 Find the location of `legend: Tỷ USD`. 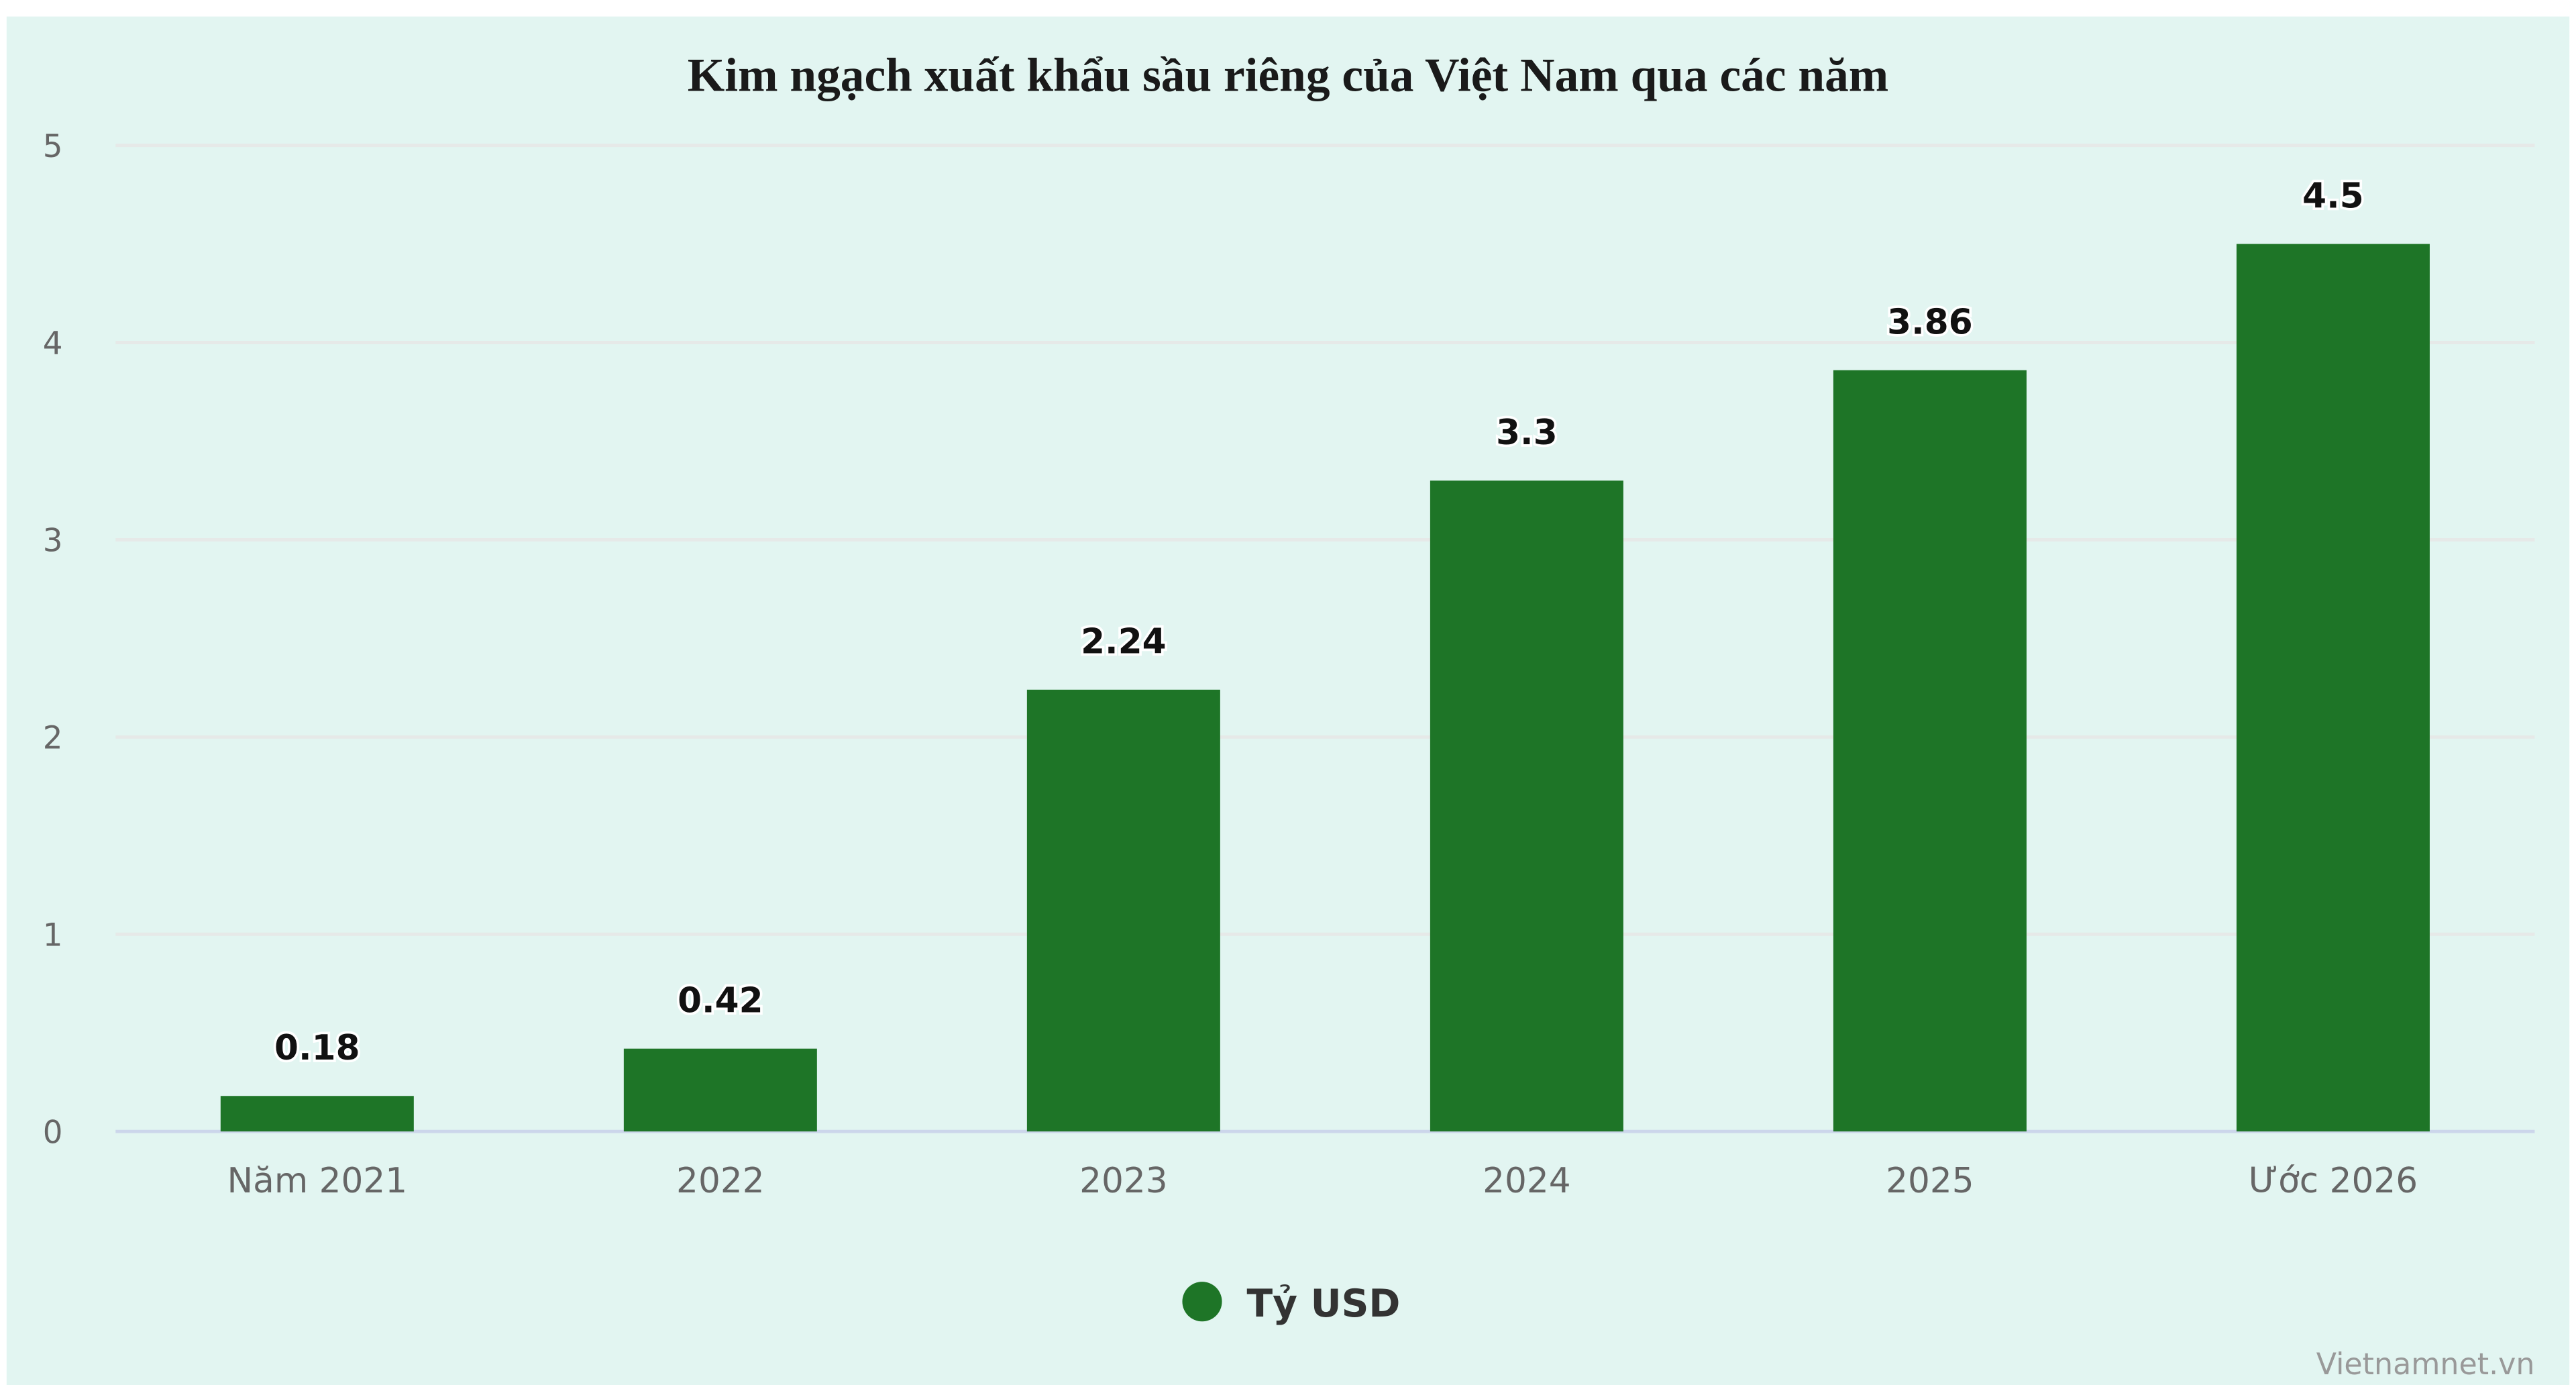

legend: Tỷ USD is located at coordinates (1291, 1304).